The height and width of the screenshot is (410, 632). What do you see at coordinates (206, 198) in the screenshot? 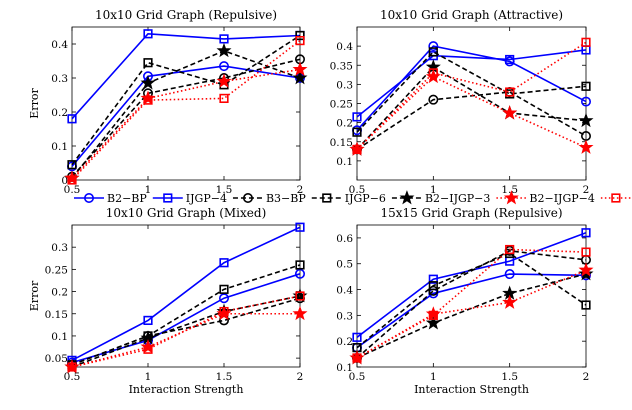
I see `legend-label-1: IJGP−4` at bounding box center [206, 198].